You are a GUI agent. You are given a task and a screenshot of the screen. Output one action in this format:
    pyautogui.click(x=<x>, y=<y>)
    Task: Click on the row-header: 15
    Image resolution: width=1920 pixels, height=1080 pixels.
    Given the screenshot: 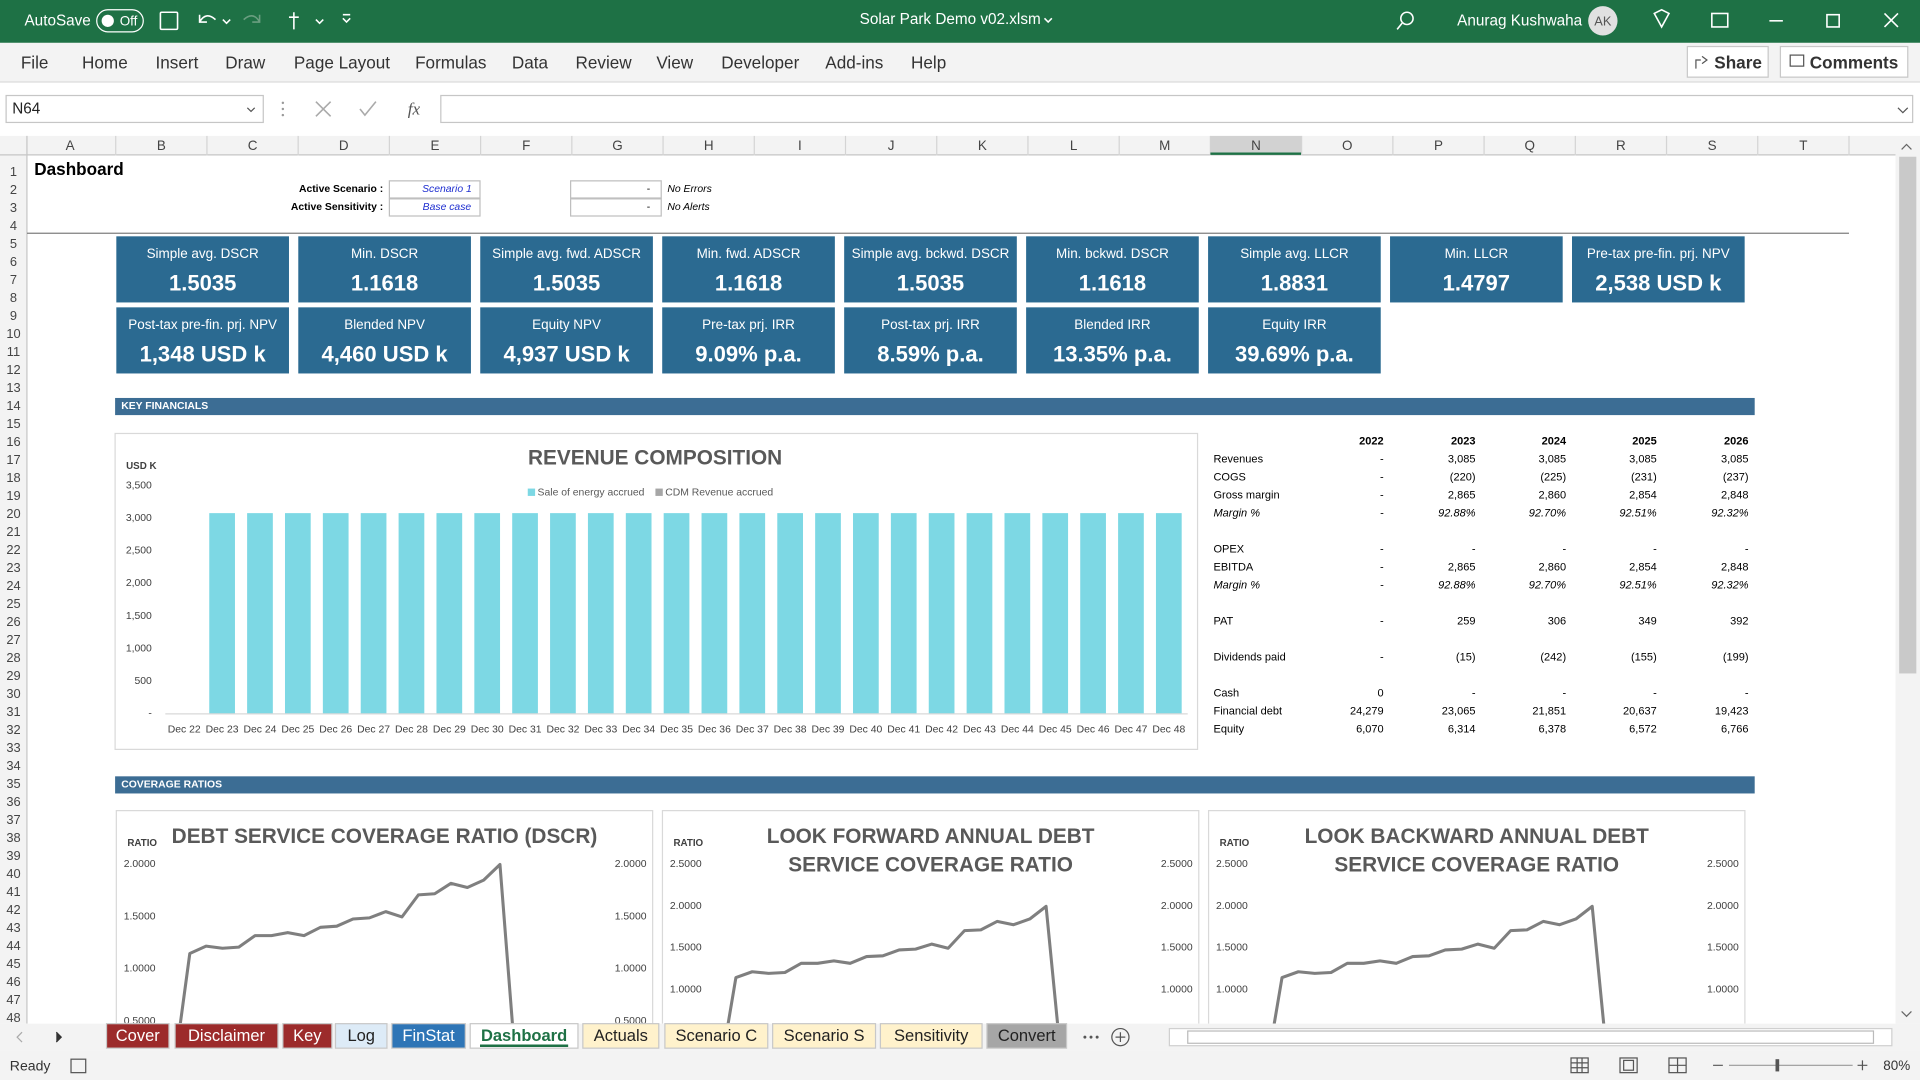 What is the action you would take?
    pyautogui.click(x=13, y=423)
    